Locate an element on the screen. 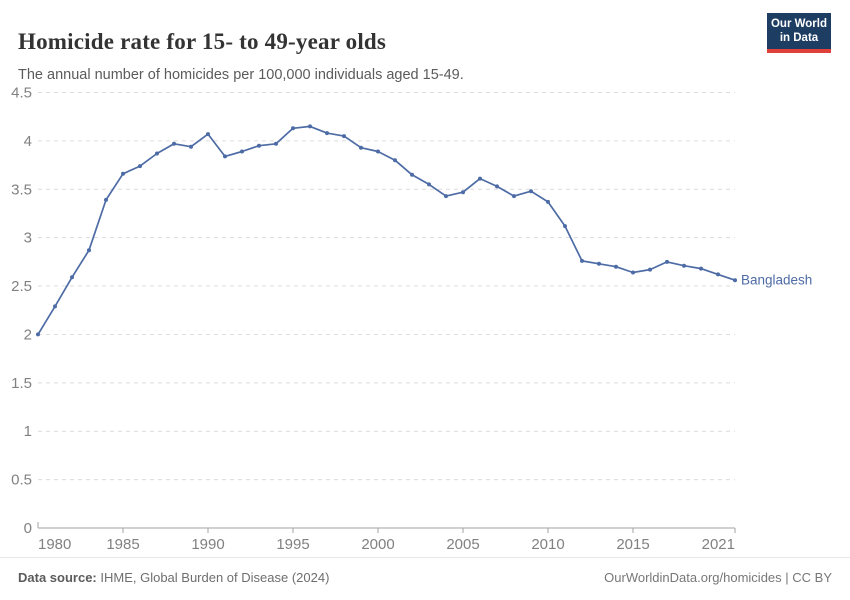 This screenshot has width=850, height=600. y-tick-label: 0 is located at coordinates (28, 528).